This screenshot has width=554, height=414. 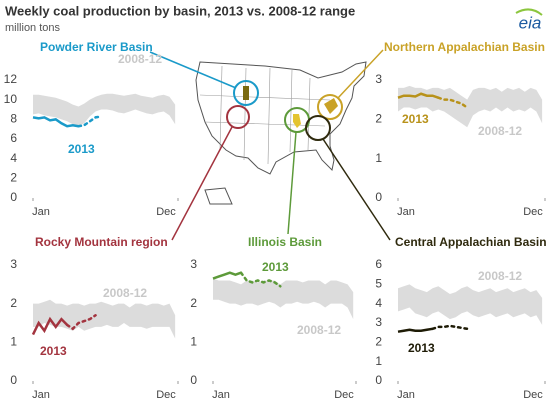 What do you see at coordinates (265, 115) in the screenshot?
I see `state-lines` at bounding box center [265, 115].